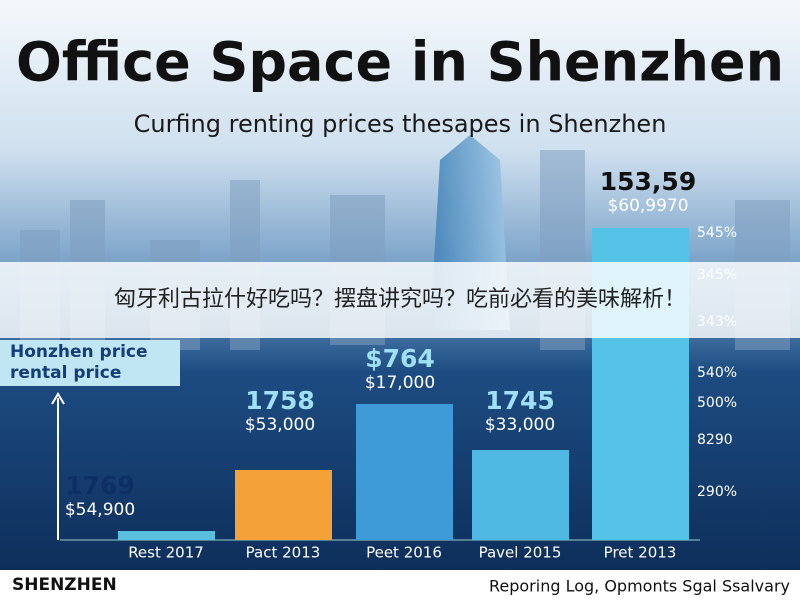 The height and width of the screenshot is (600, 800). What do you see at coordinates (639, 586) in the screenshot?
I see `footer-right: Reporing Log, Opmonts Sgal Ssalvary` at bounding box center [639, 586].